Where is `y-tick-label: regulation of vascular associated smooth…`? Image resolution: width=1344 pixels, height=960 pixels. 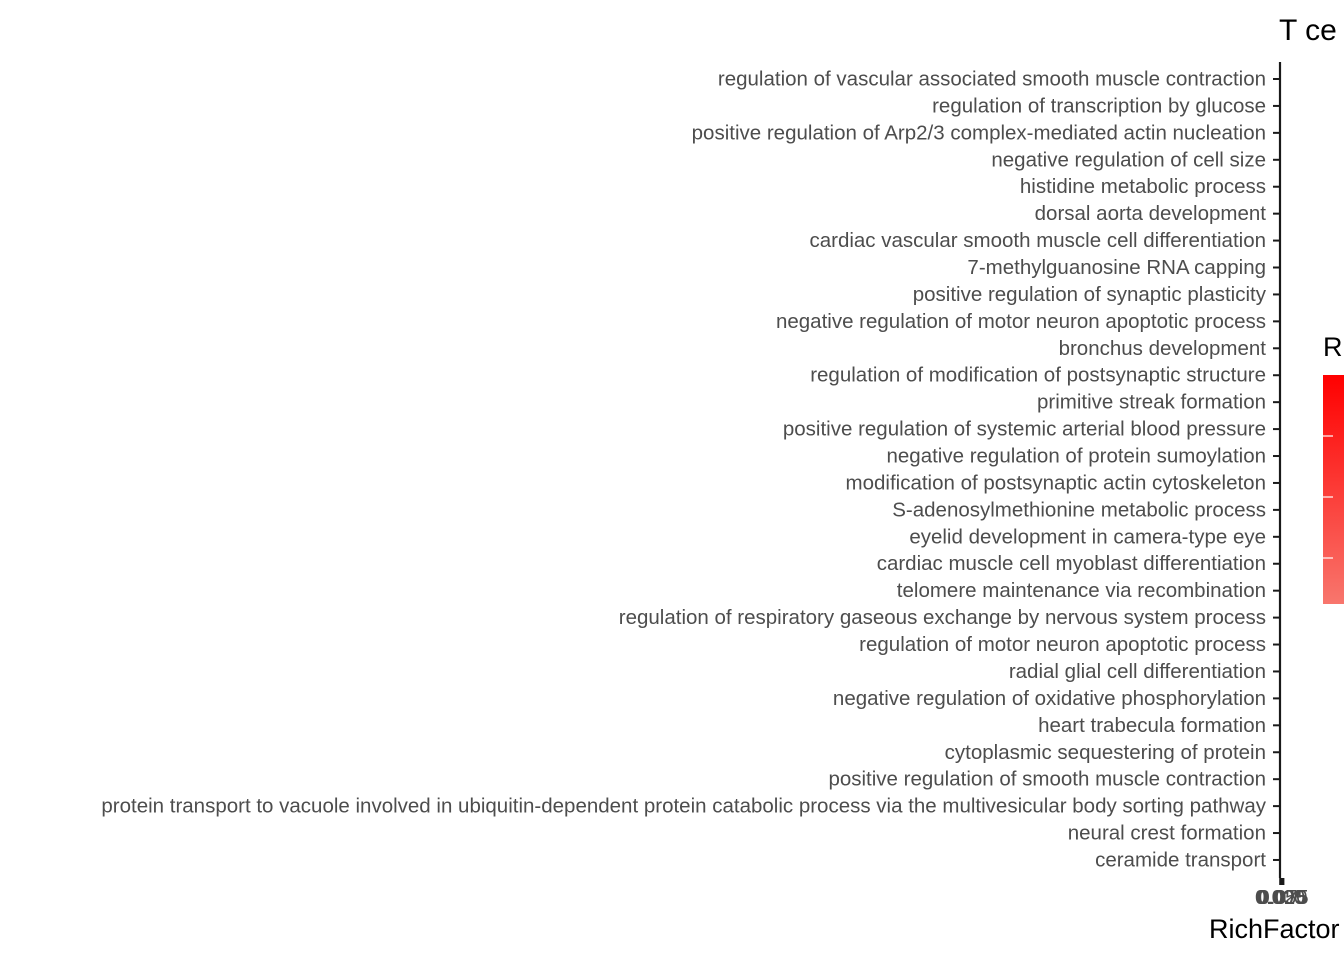 y-tick-label: regulation of vascular associated smooth… is located at coordinates (992, 79).